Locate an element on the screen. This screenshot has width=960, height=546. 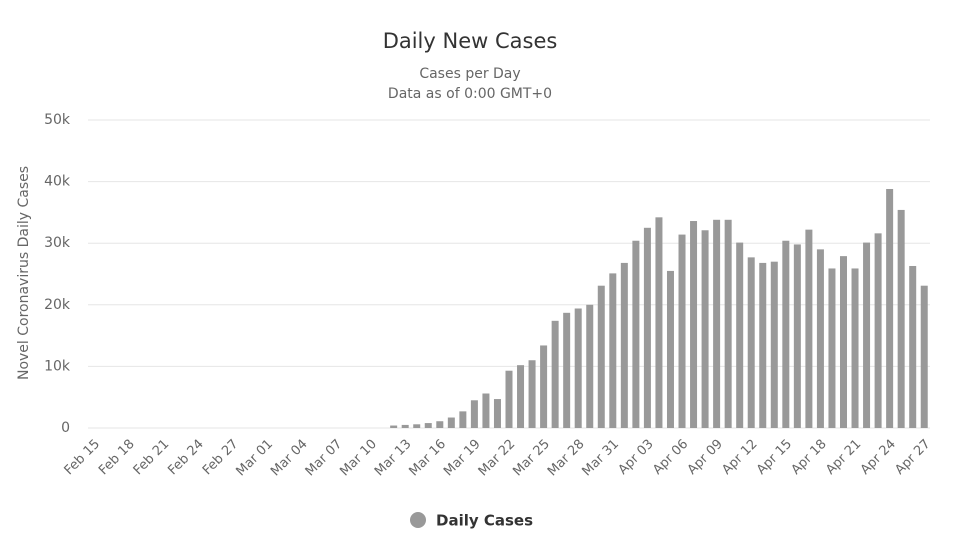
x-tick-label: Apr 15 is located at coordinates (774, 457).